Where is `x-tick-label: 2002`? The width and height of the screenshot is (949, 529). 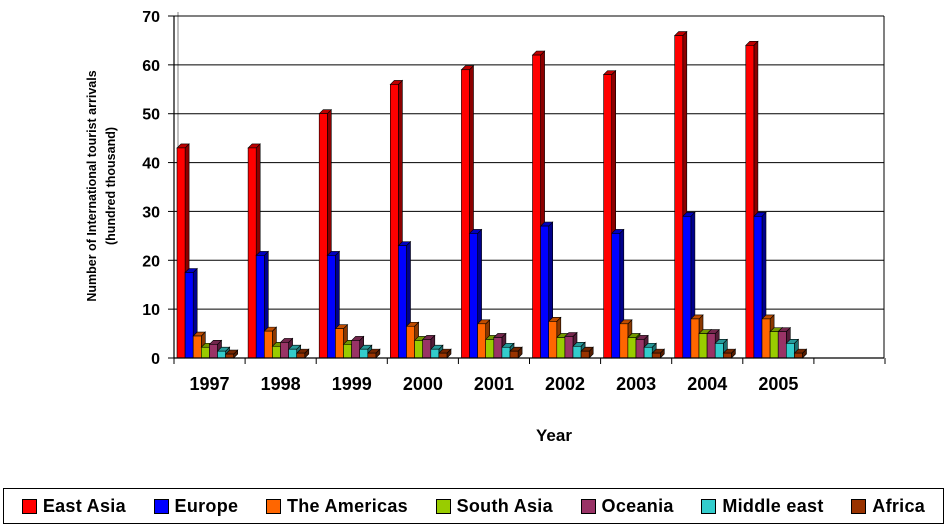
x-tick-label: 2002 is located at coordinates (565, 384).